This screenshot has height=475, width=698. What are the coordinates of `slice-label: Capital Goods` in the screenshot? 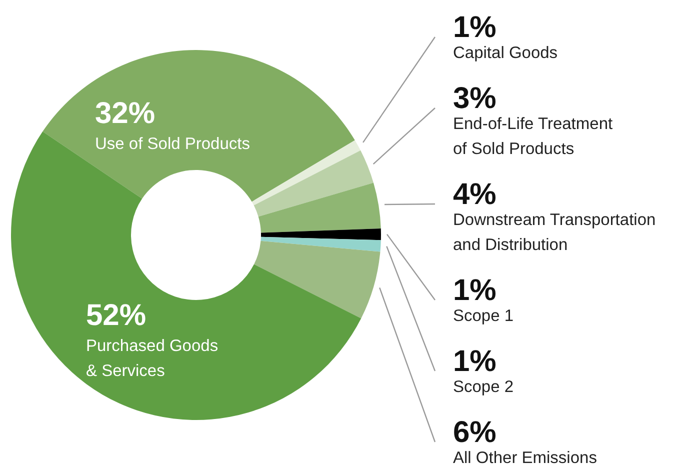 It's located at (505, 53).